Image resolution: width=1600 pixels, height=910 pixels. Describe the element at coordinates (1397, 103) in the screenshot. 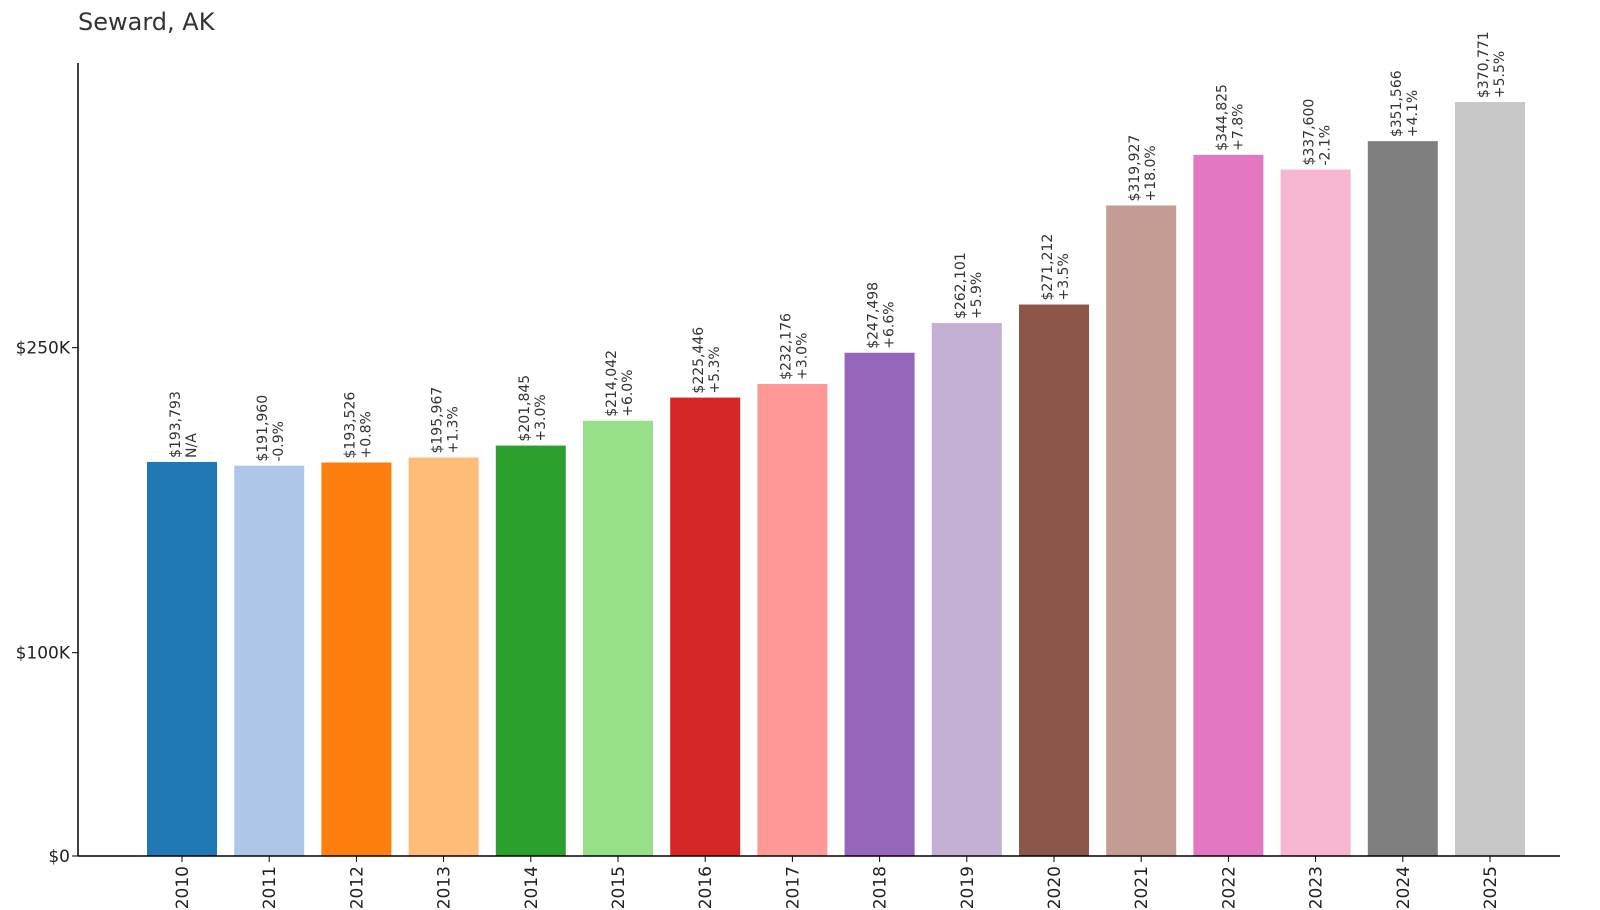

I see `bar-value-label: $351,566` at that location.